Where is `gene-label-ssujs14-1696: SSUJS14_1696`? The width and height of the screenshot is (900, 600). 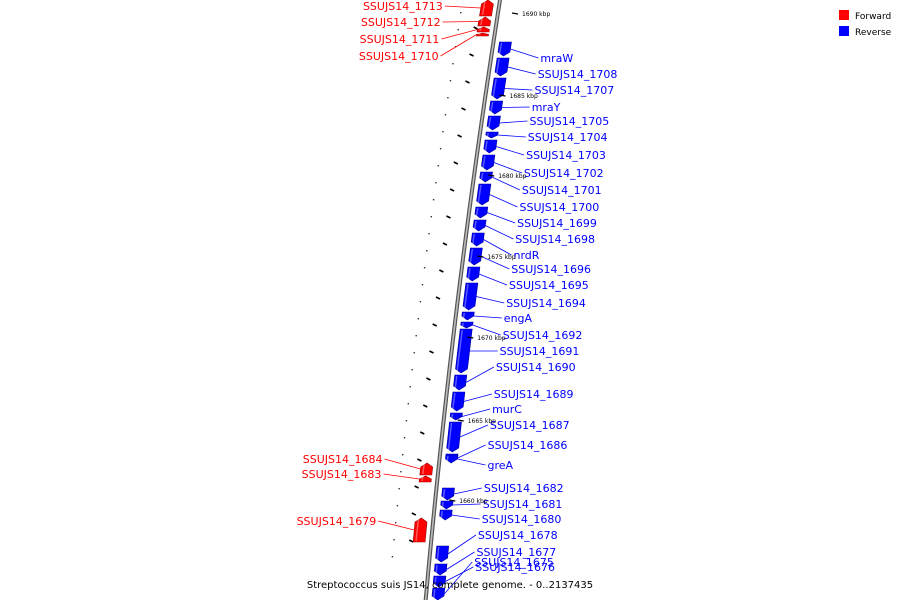
gene-label-ssujs14-1696: SSUJS14_1696 is located at coordinates (551, 269).